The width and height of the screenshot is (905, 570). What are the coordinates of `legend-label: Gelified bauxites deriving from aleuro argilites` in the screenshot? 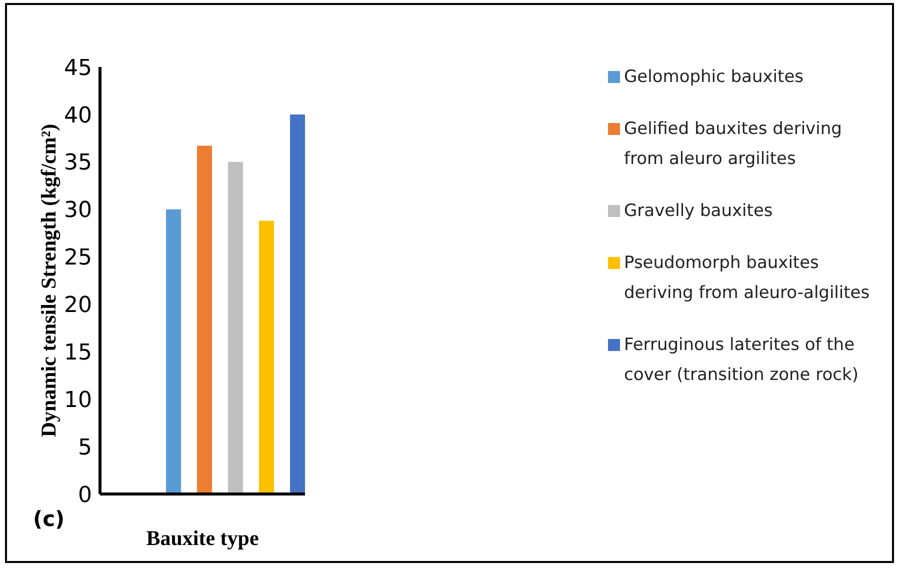 It's located at (733, 144).